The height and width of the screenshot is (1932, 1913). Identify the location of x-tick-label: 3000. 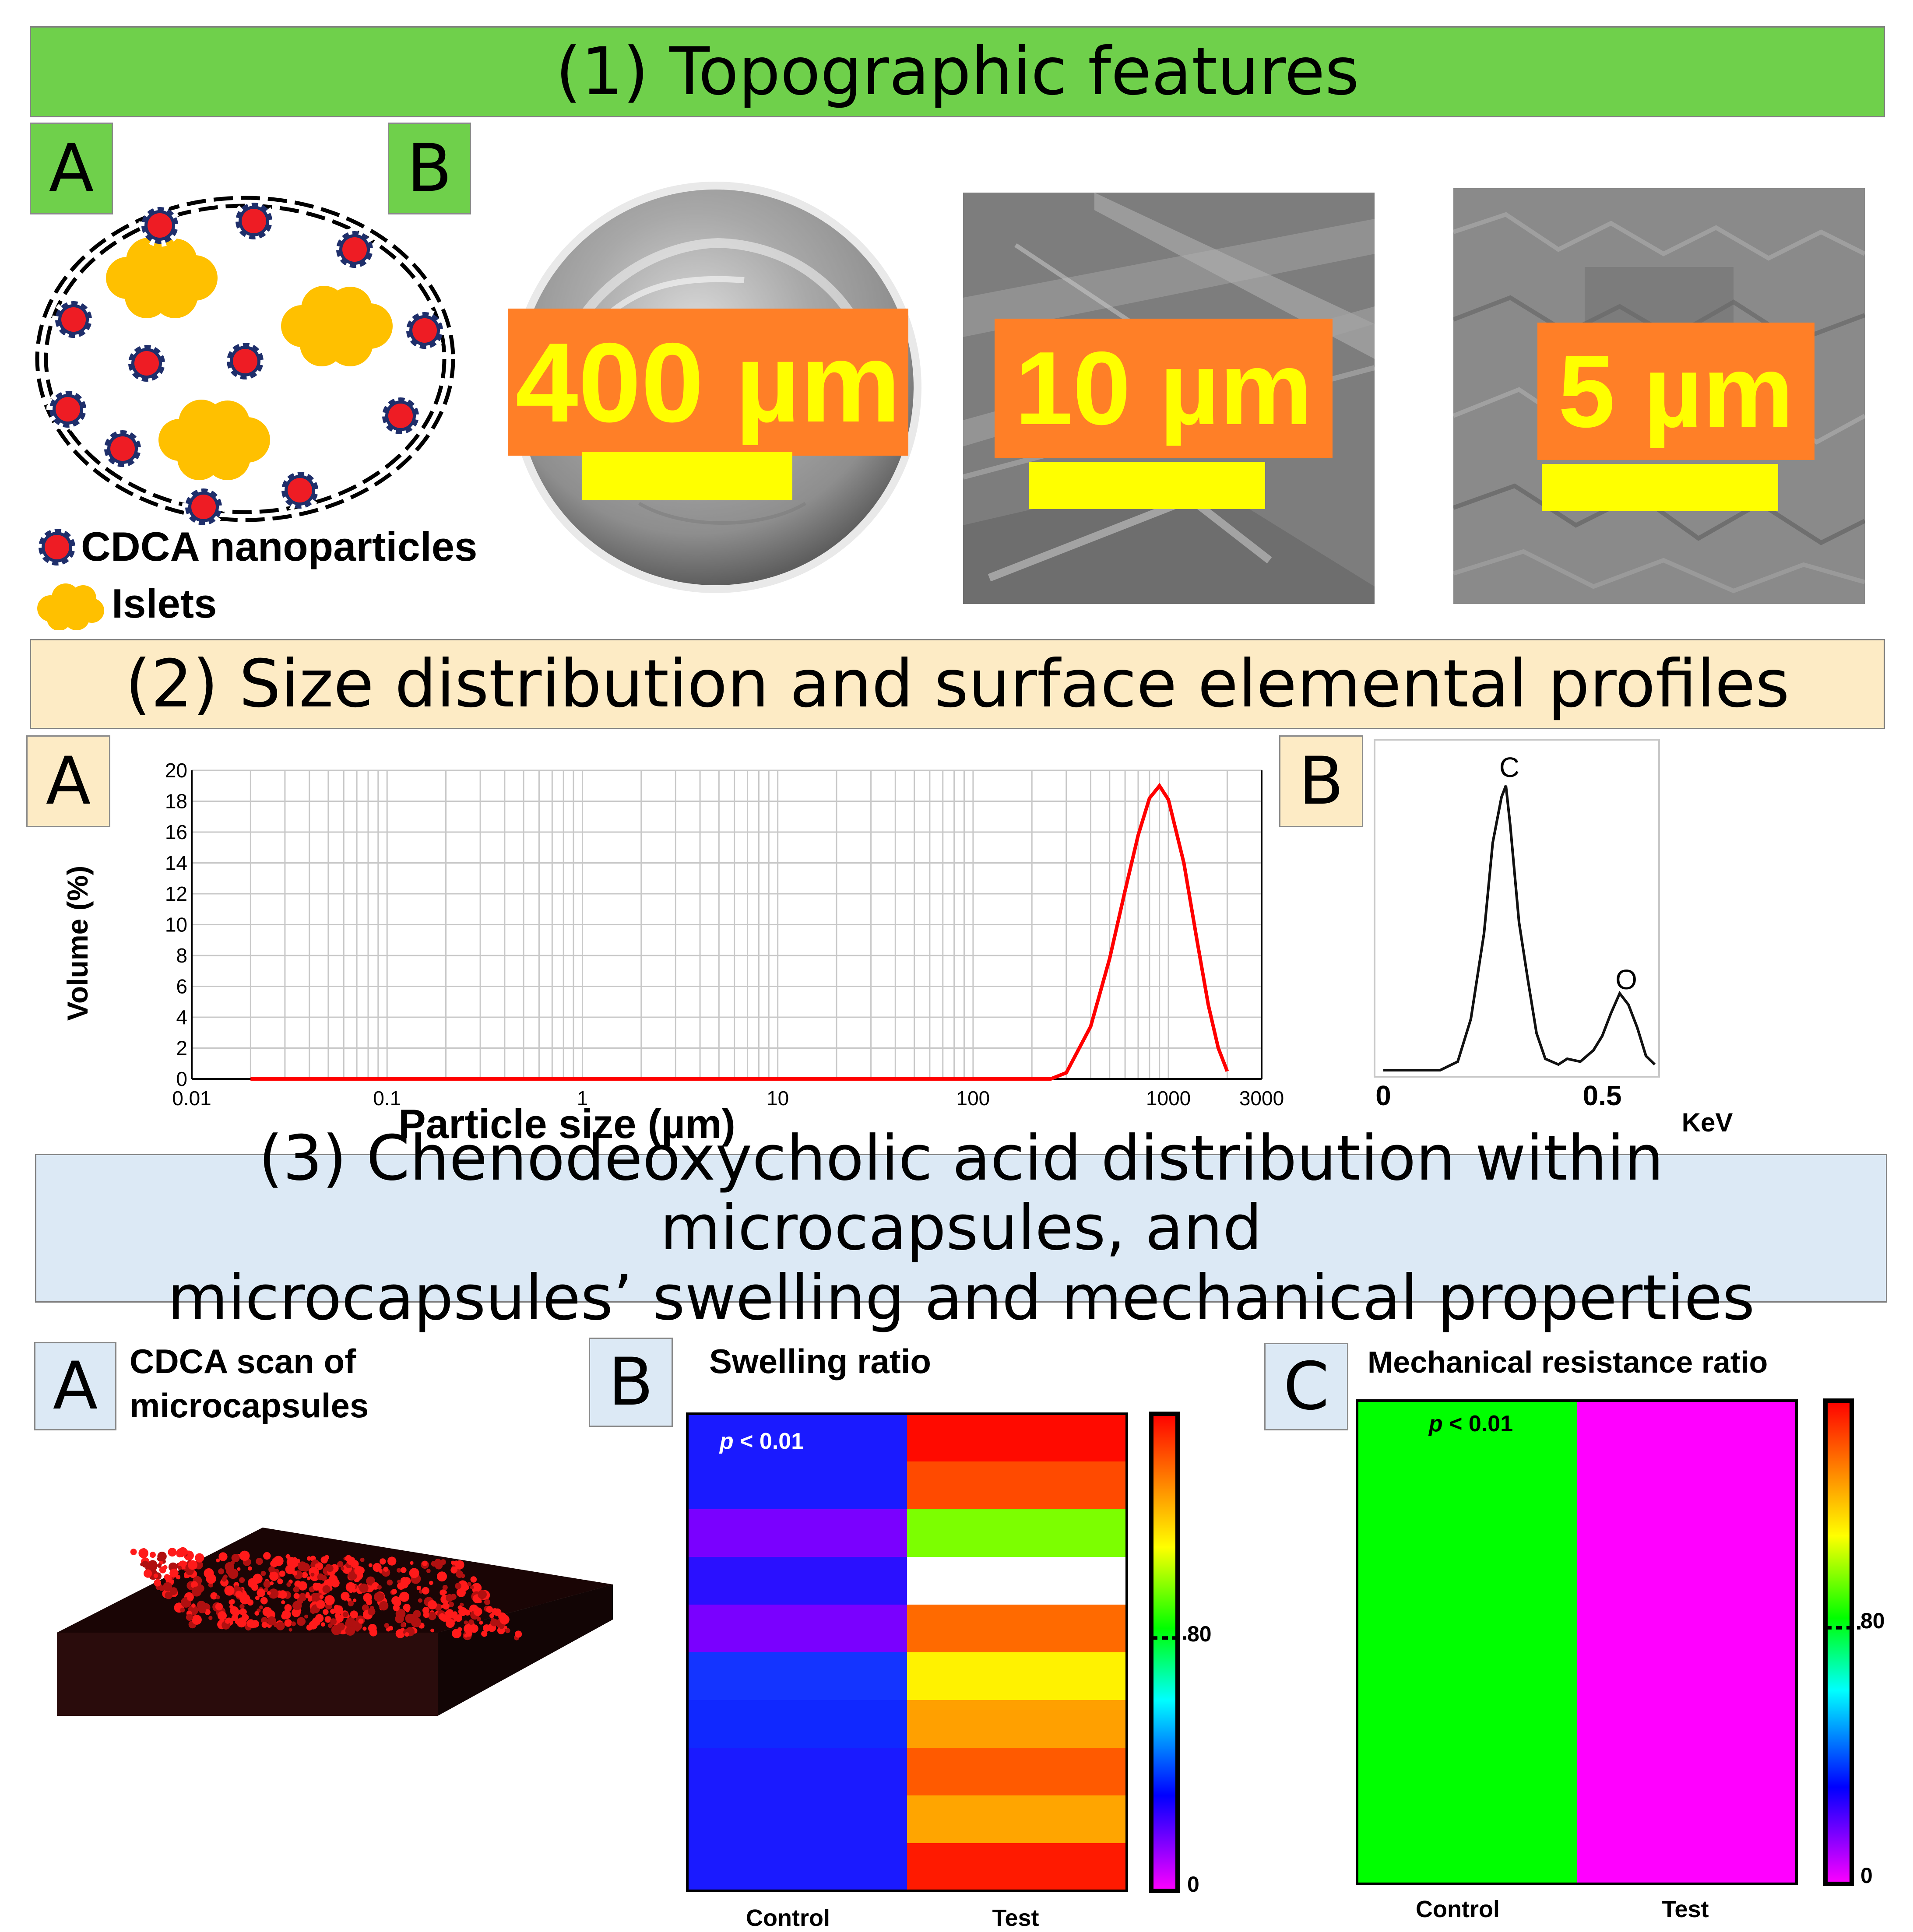
(1261, 1099).